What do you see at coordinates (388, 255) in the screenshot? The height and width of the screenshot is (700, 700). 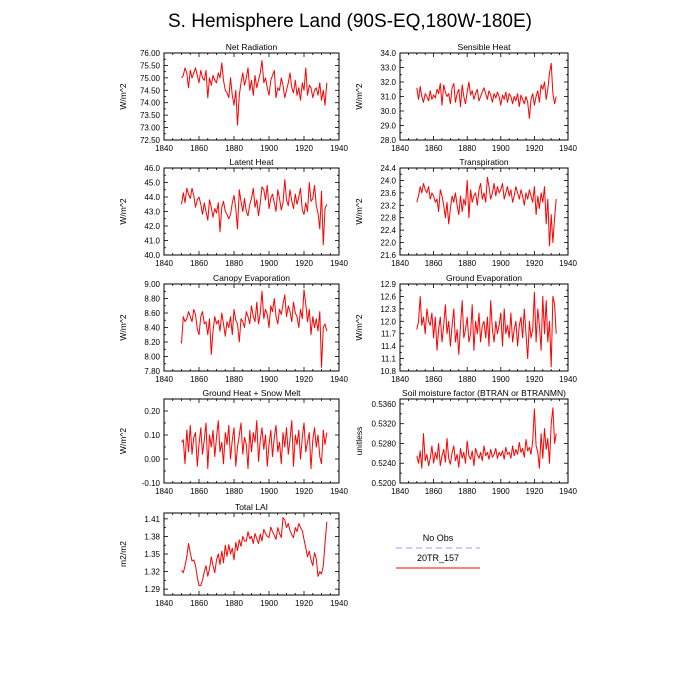 I see `y-tick-label: 21.6` at bounding box center [388, 255].